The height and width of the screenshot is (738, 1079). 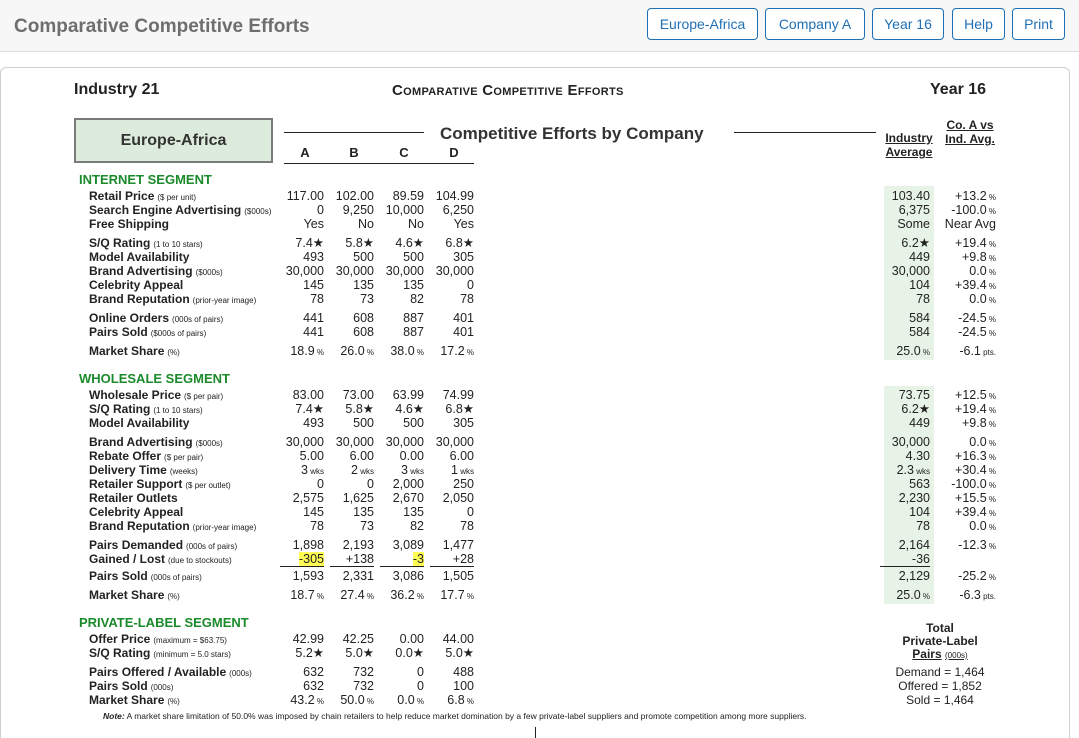 What do you see at coordinates (966, 546) in the screenshot?
I see `vs-industry-value: -12.3 %` at bounding box center [966, 546].